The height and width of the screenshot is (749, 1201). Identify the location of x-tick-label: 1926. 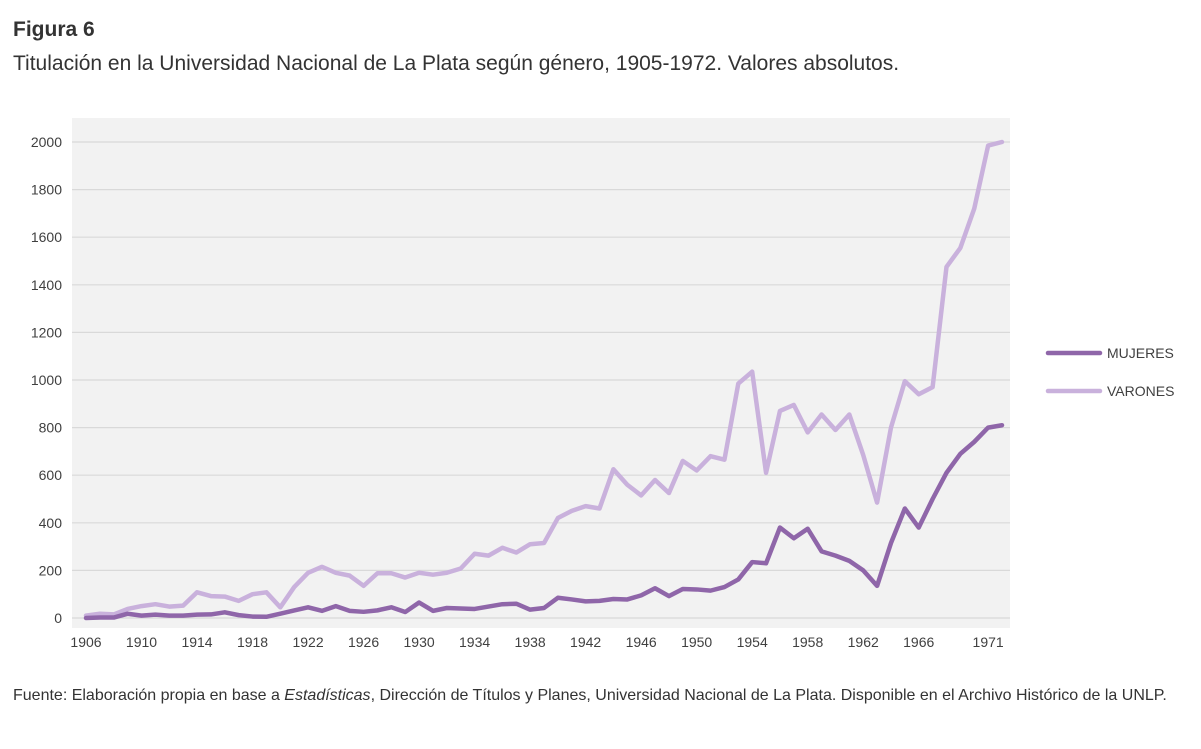
(363, 642).